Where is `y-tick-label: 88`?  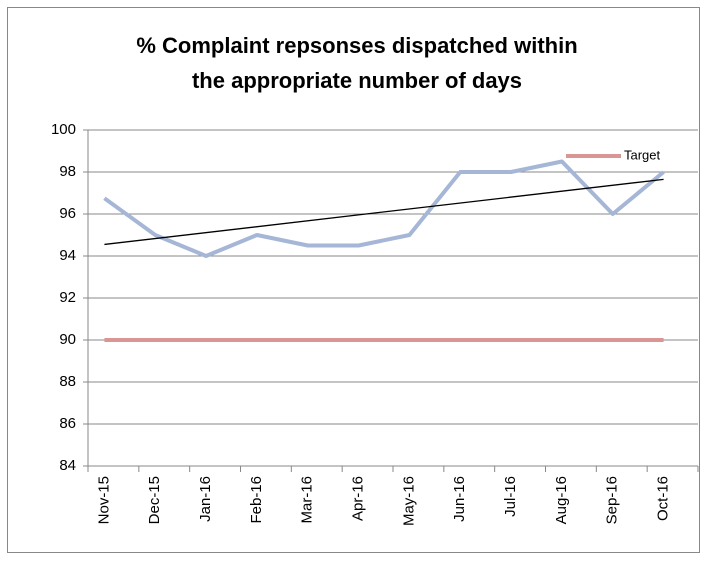
y-tick-label: 88 is located at coordinates (67, 381).